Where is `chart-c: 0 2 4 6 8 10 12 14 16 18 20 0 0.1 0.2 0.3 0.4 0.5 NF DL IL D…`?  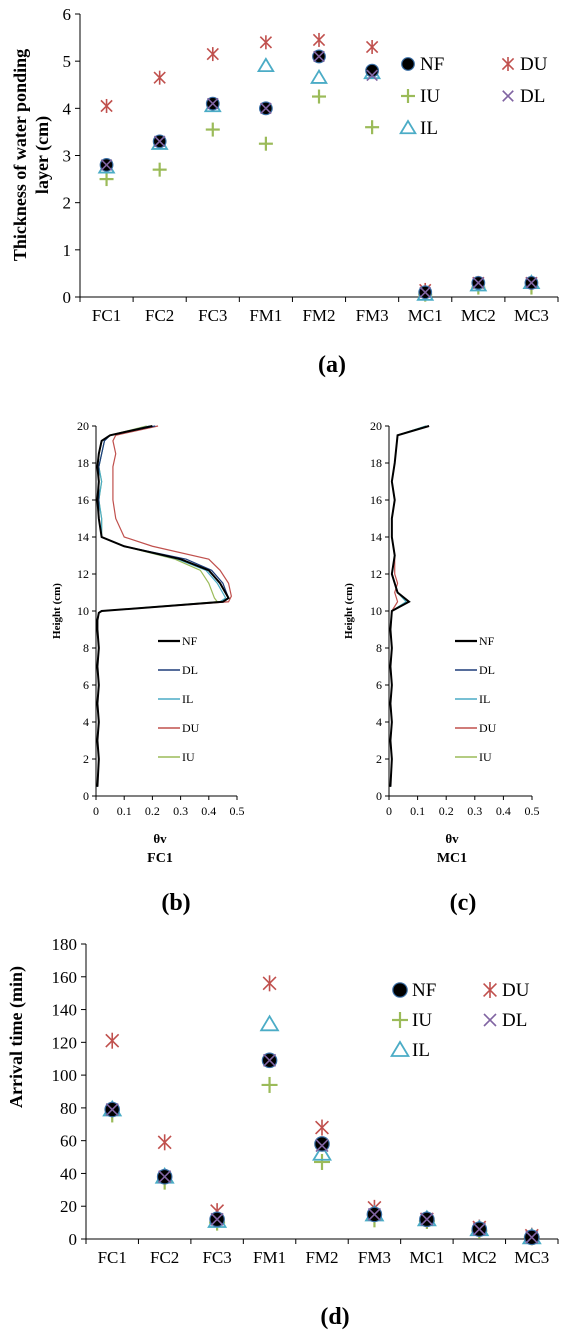
chart-c: 0 2 4 6 8 10 12 14 16 18 20 0 0.1 0.2 0.3 0.4 0.5 NF DL IL D… is located at coordinates (441, 667).